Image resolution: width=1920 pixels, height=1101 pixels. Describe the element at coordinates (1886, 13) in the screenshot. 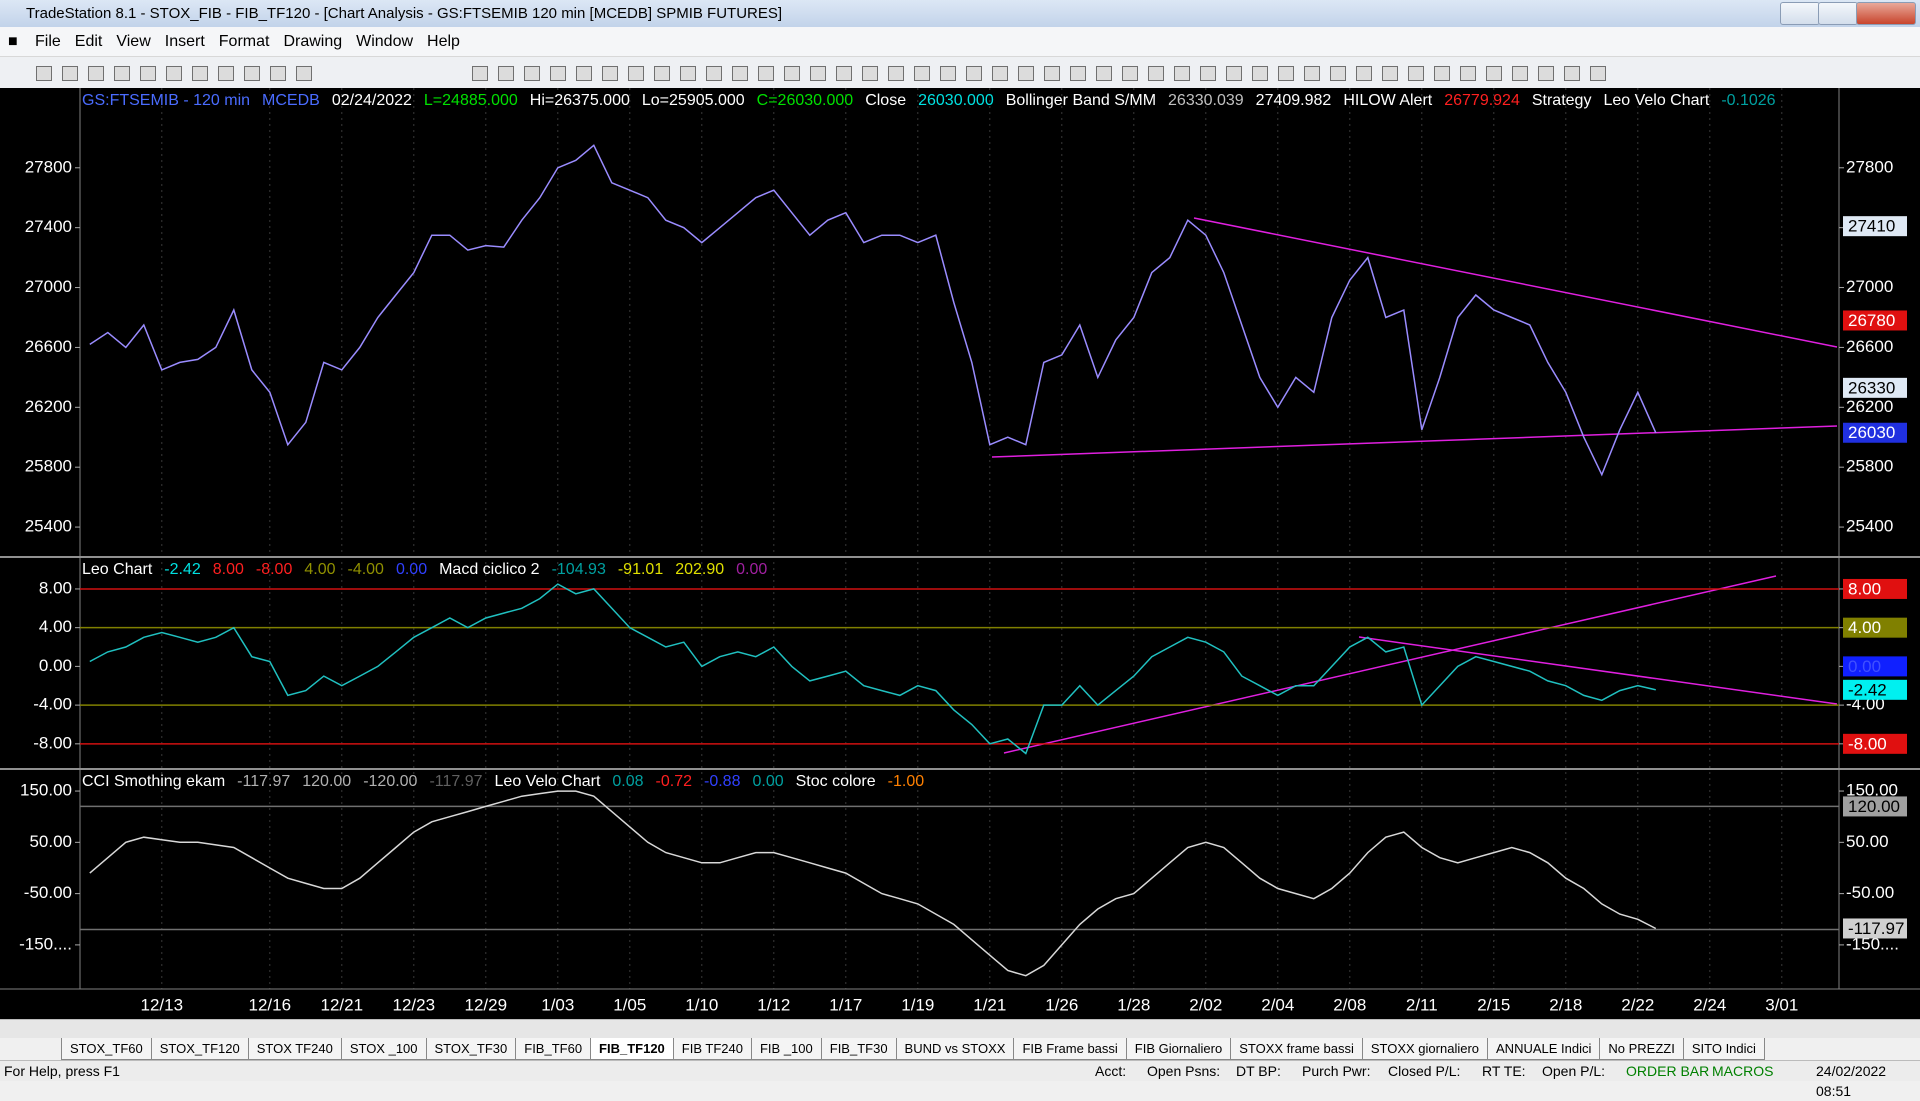

I see `close-button` at that location.